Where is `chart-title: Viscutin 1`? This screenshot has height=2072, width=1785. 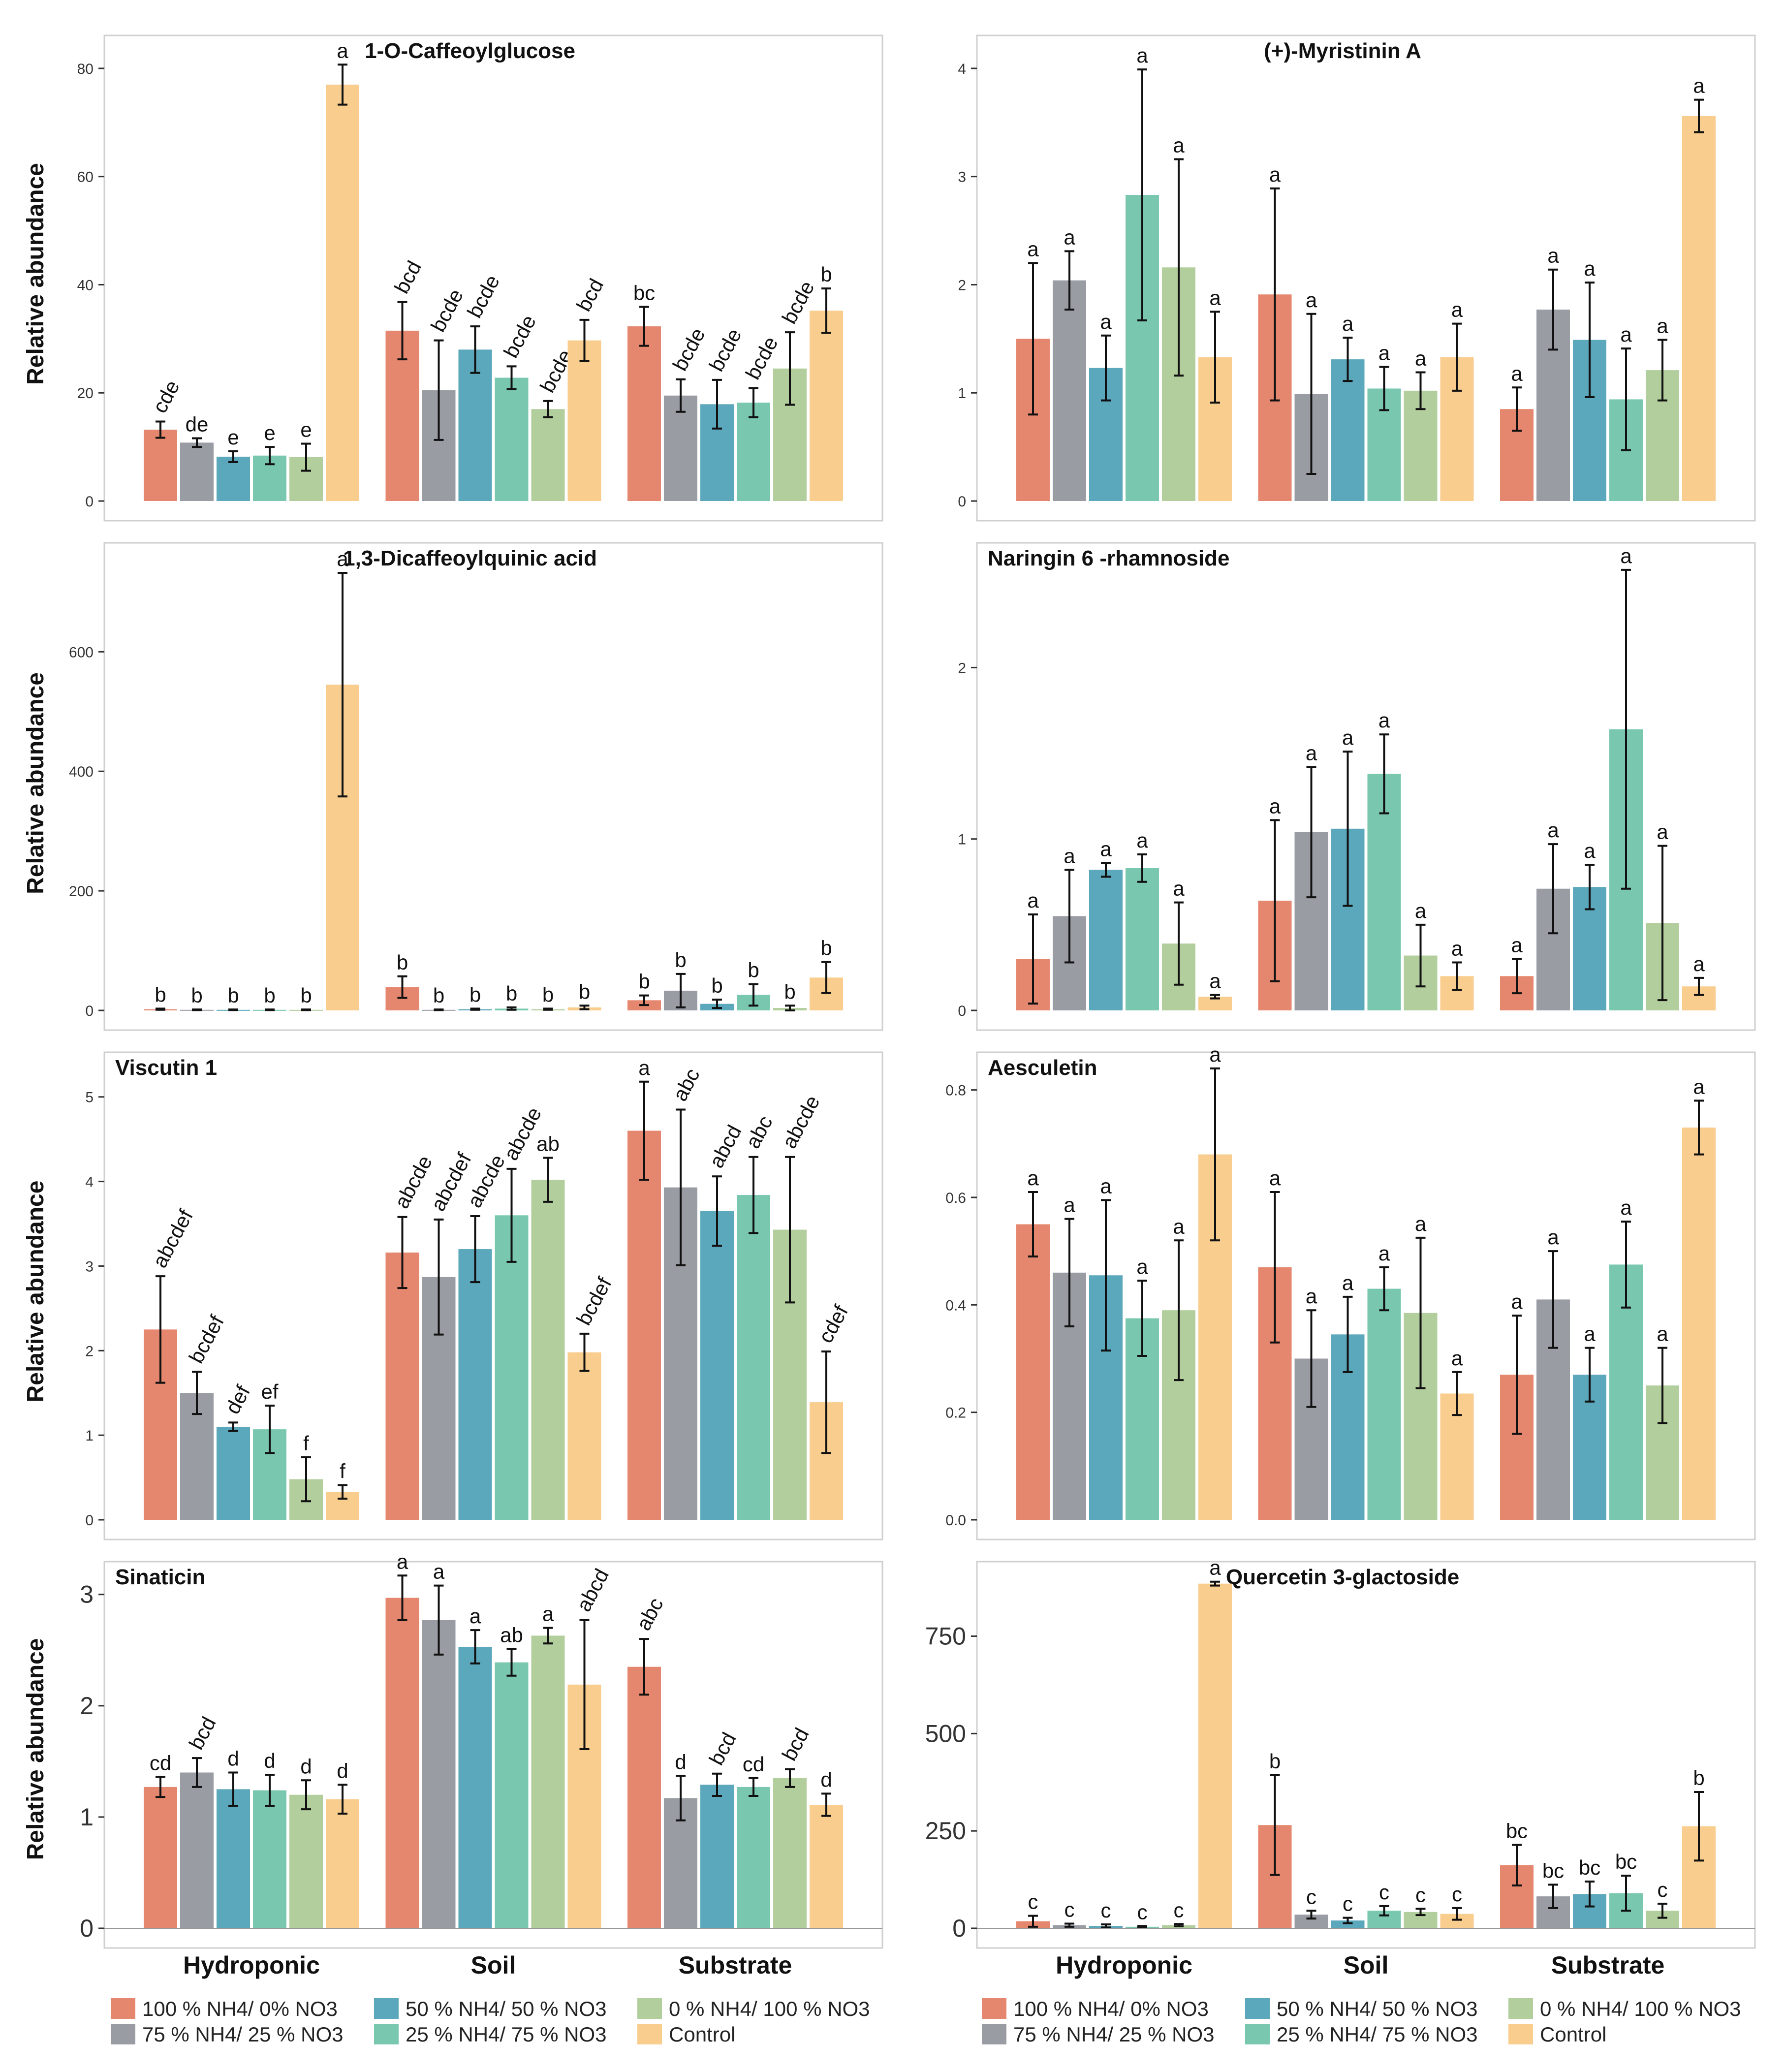
chart-title: Viscutin 1 is located at coordinates (166, 1068).